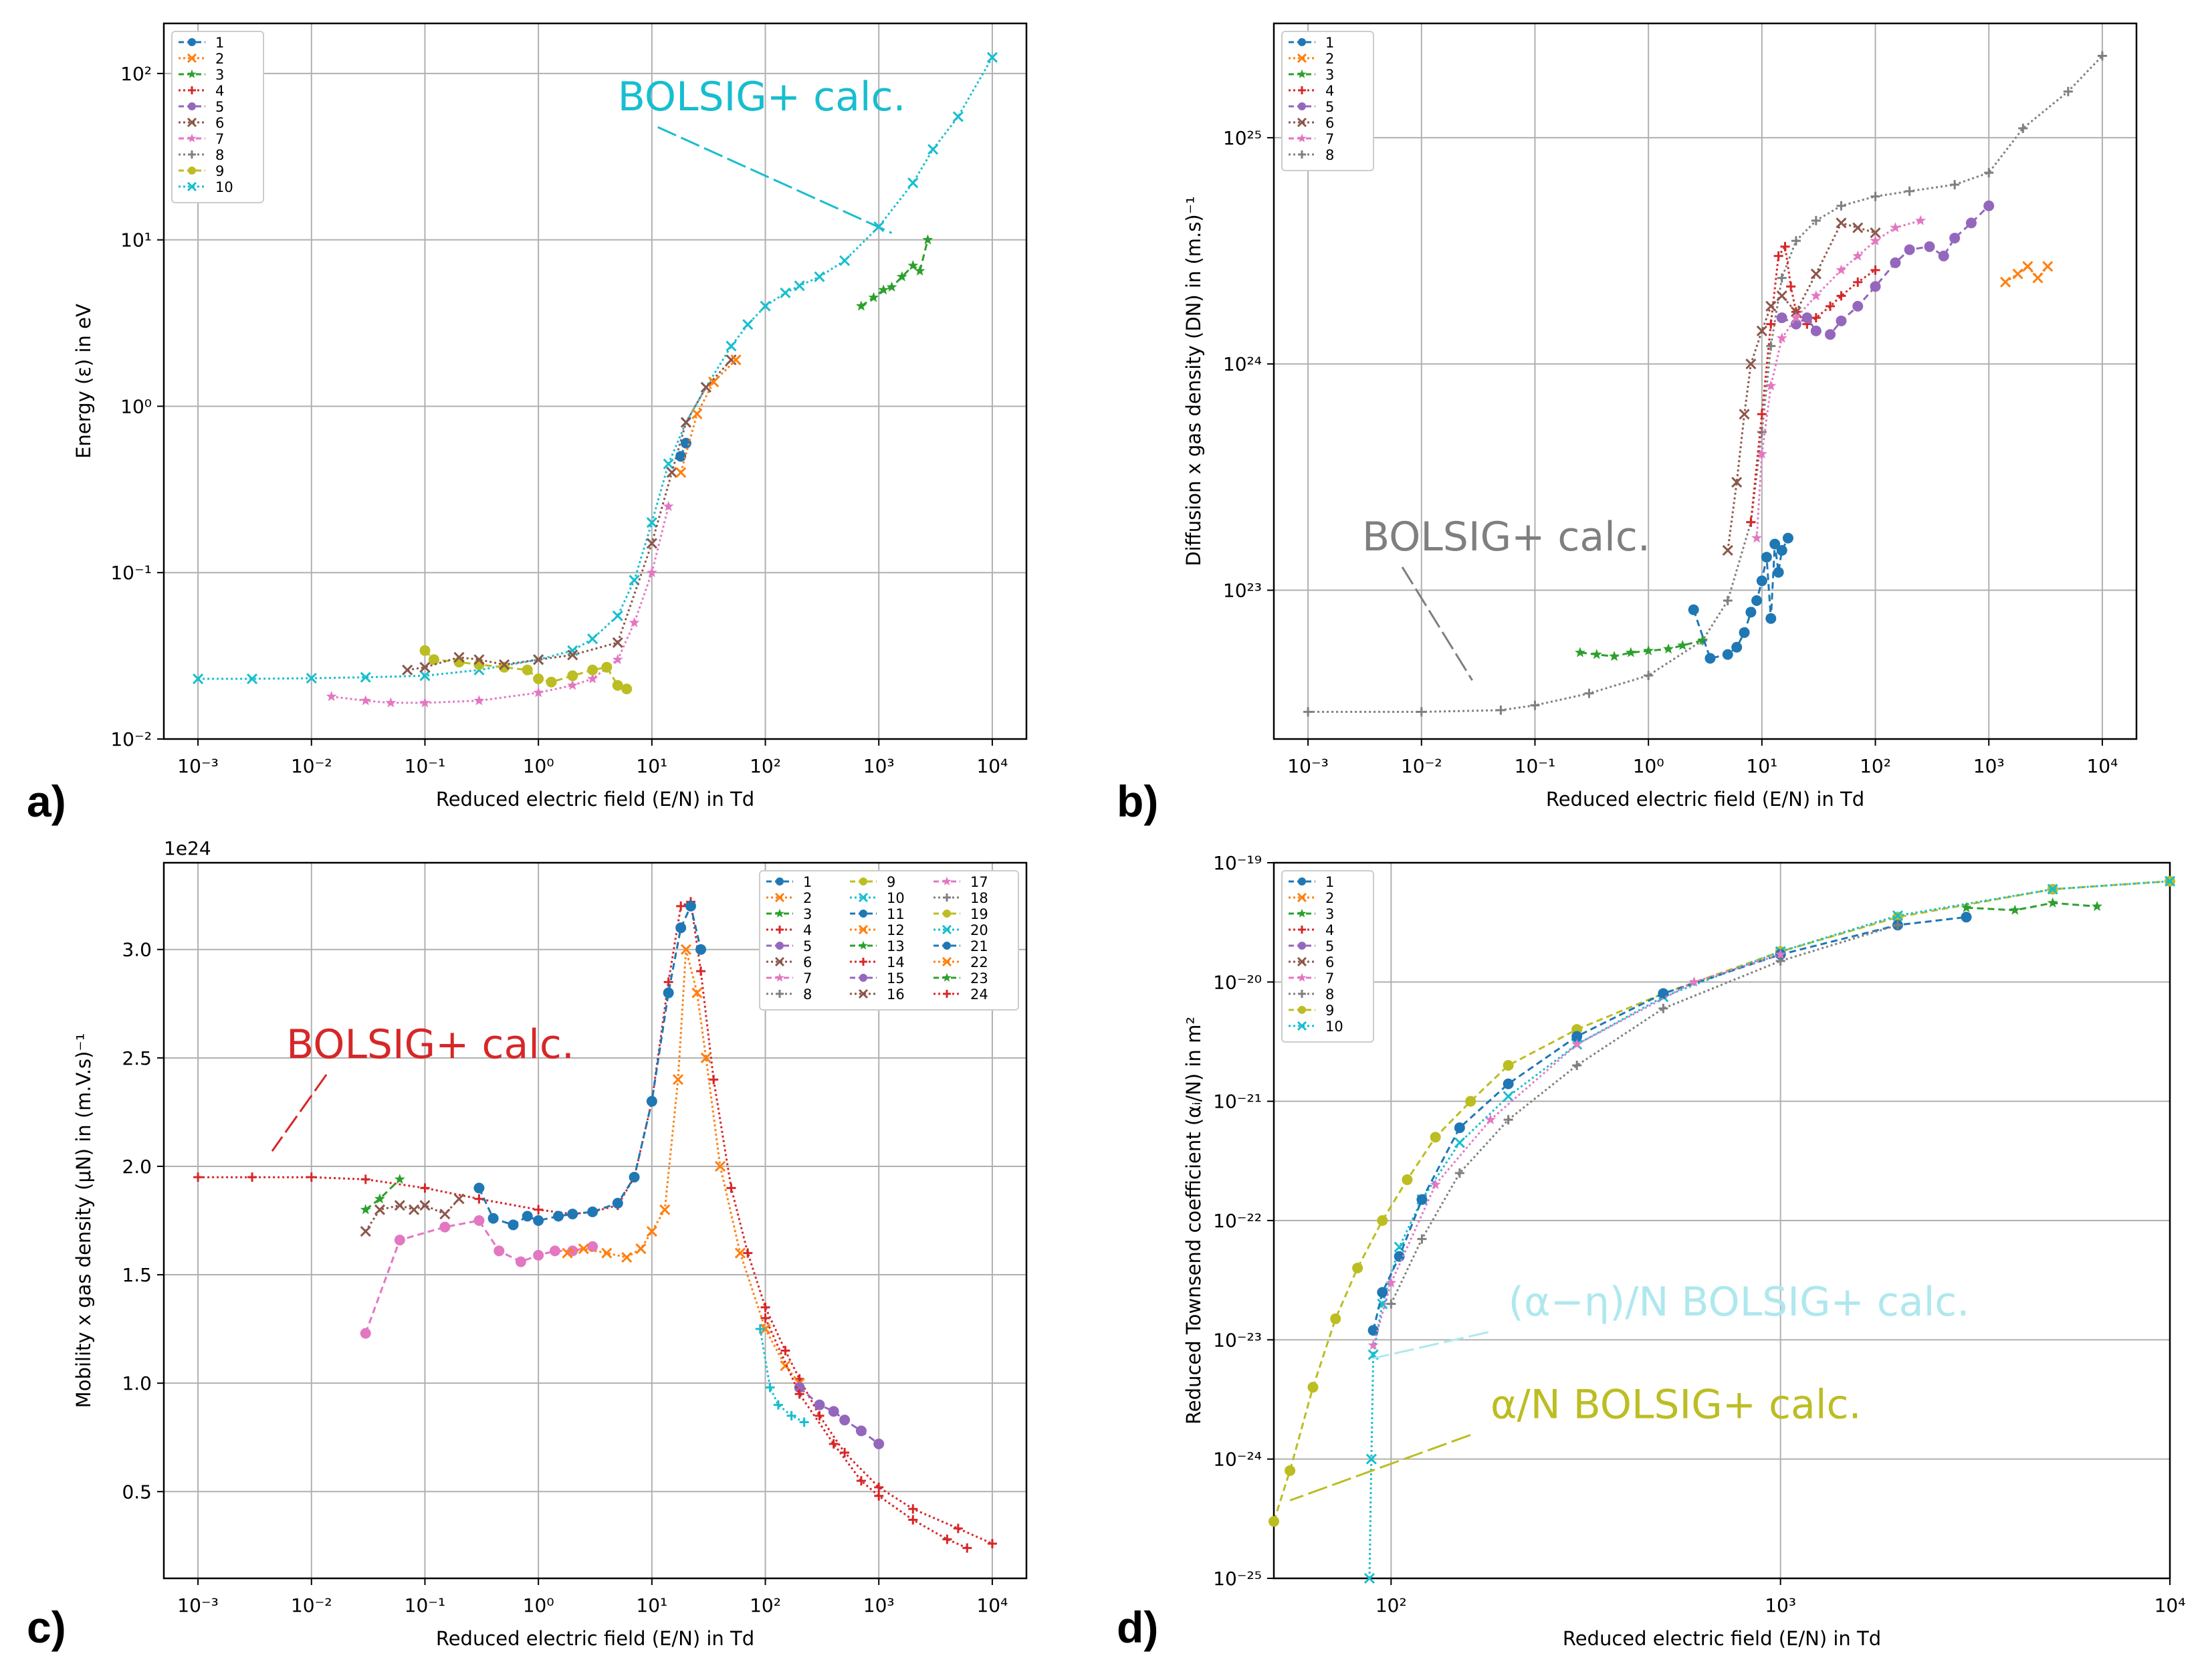  Describe the element at coordinates (1242, 138) in the screenshot. I see `y-tick-label: 10²⁵` at that location.